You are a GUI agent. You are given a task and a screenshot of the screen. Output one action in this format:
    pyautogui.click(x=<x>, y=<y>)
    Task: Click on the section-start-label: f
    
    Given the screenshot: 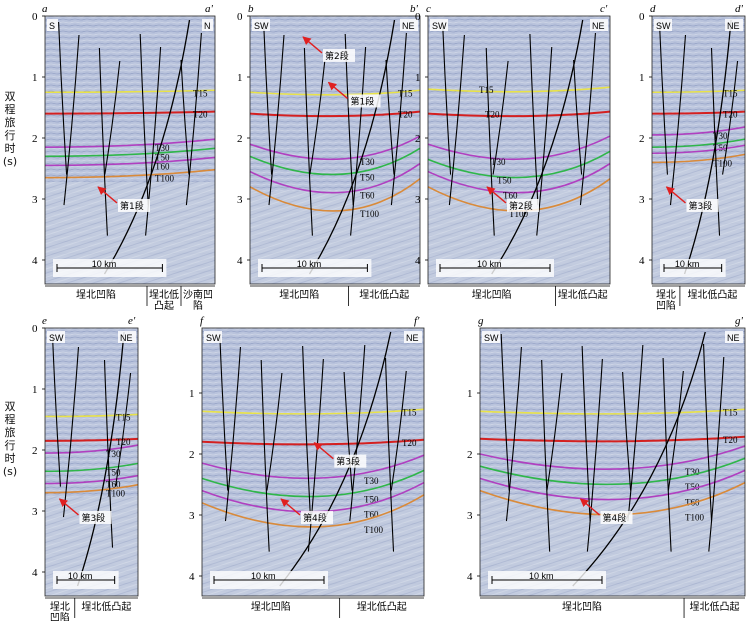 What is the action you would take?
    pyautogui.click(x=202, y=321)
    